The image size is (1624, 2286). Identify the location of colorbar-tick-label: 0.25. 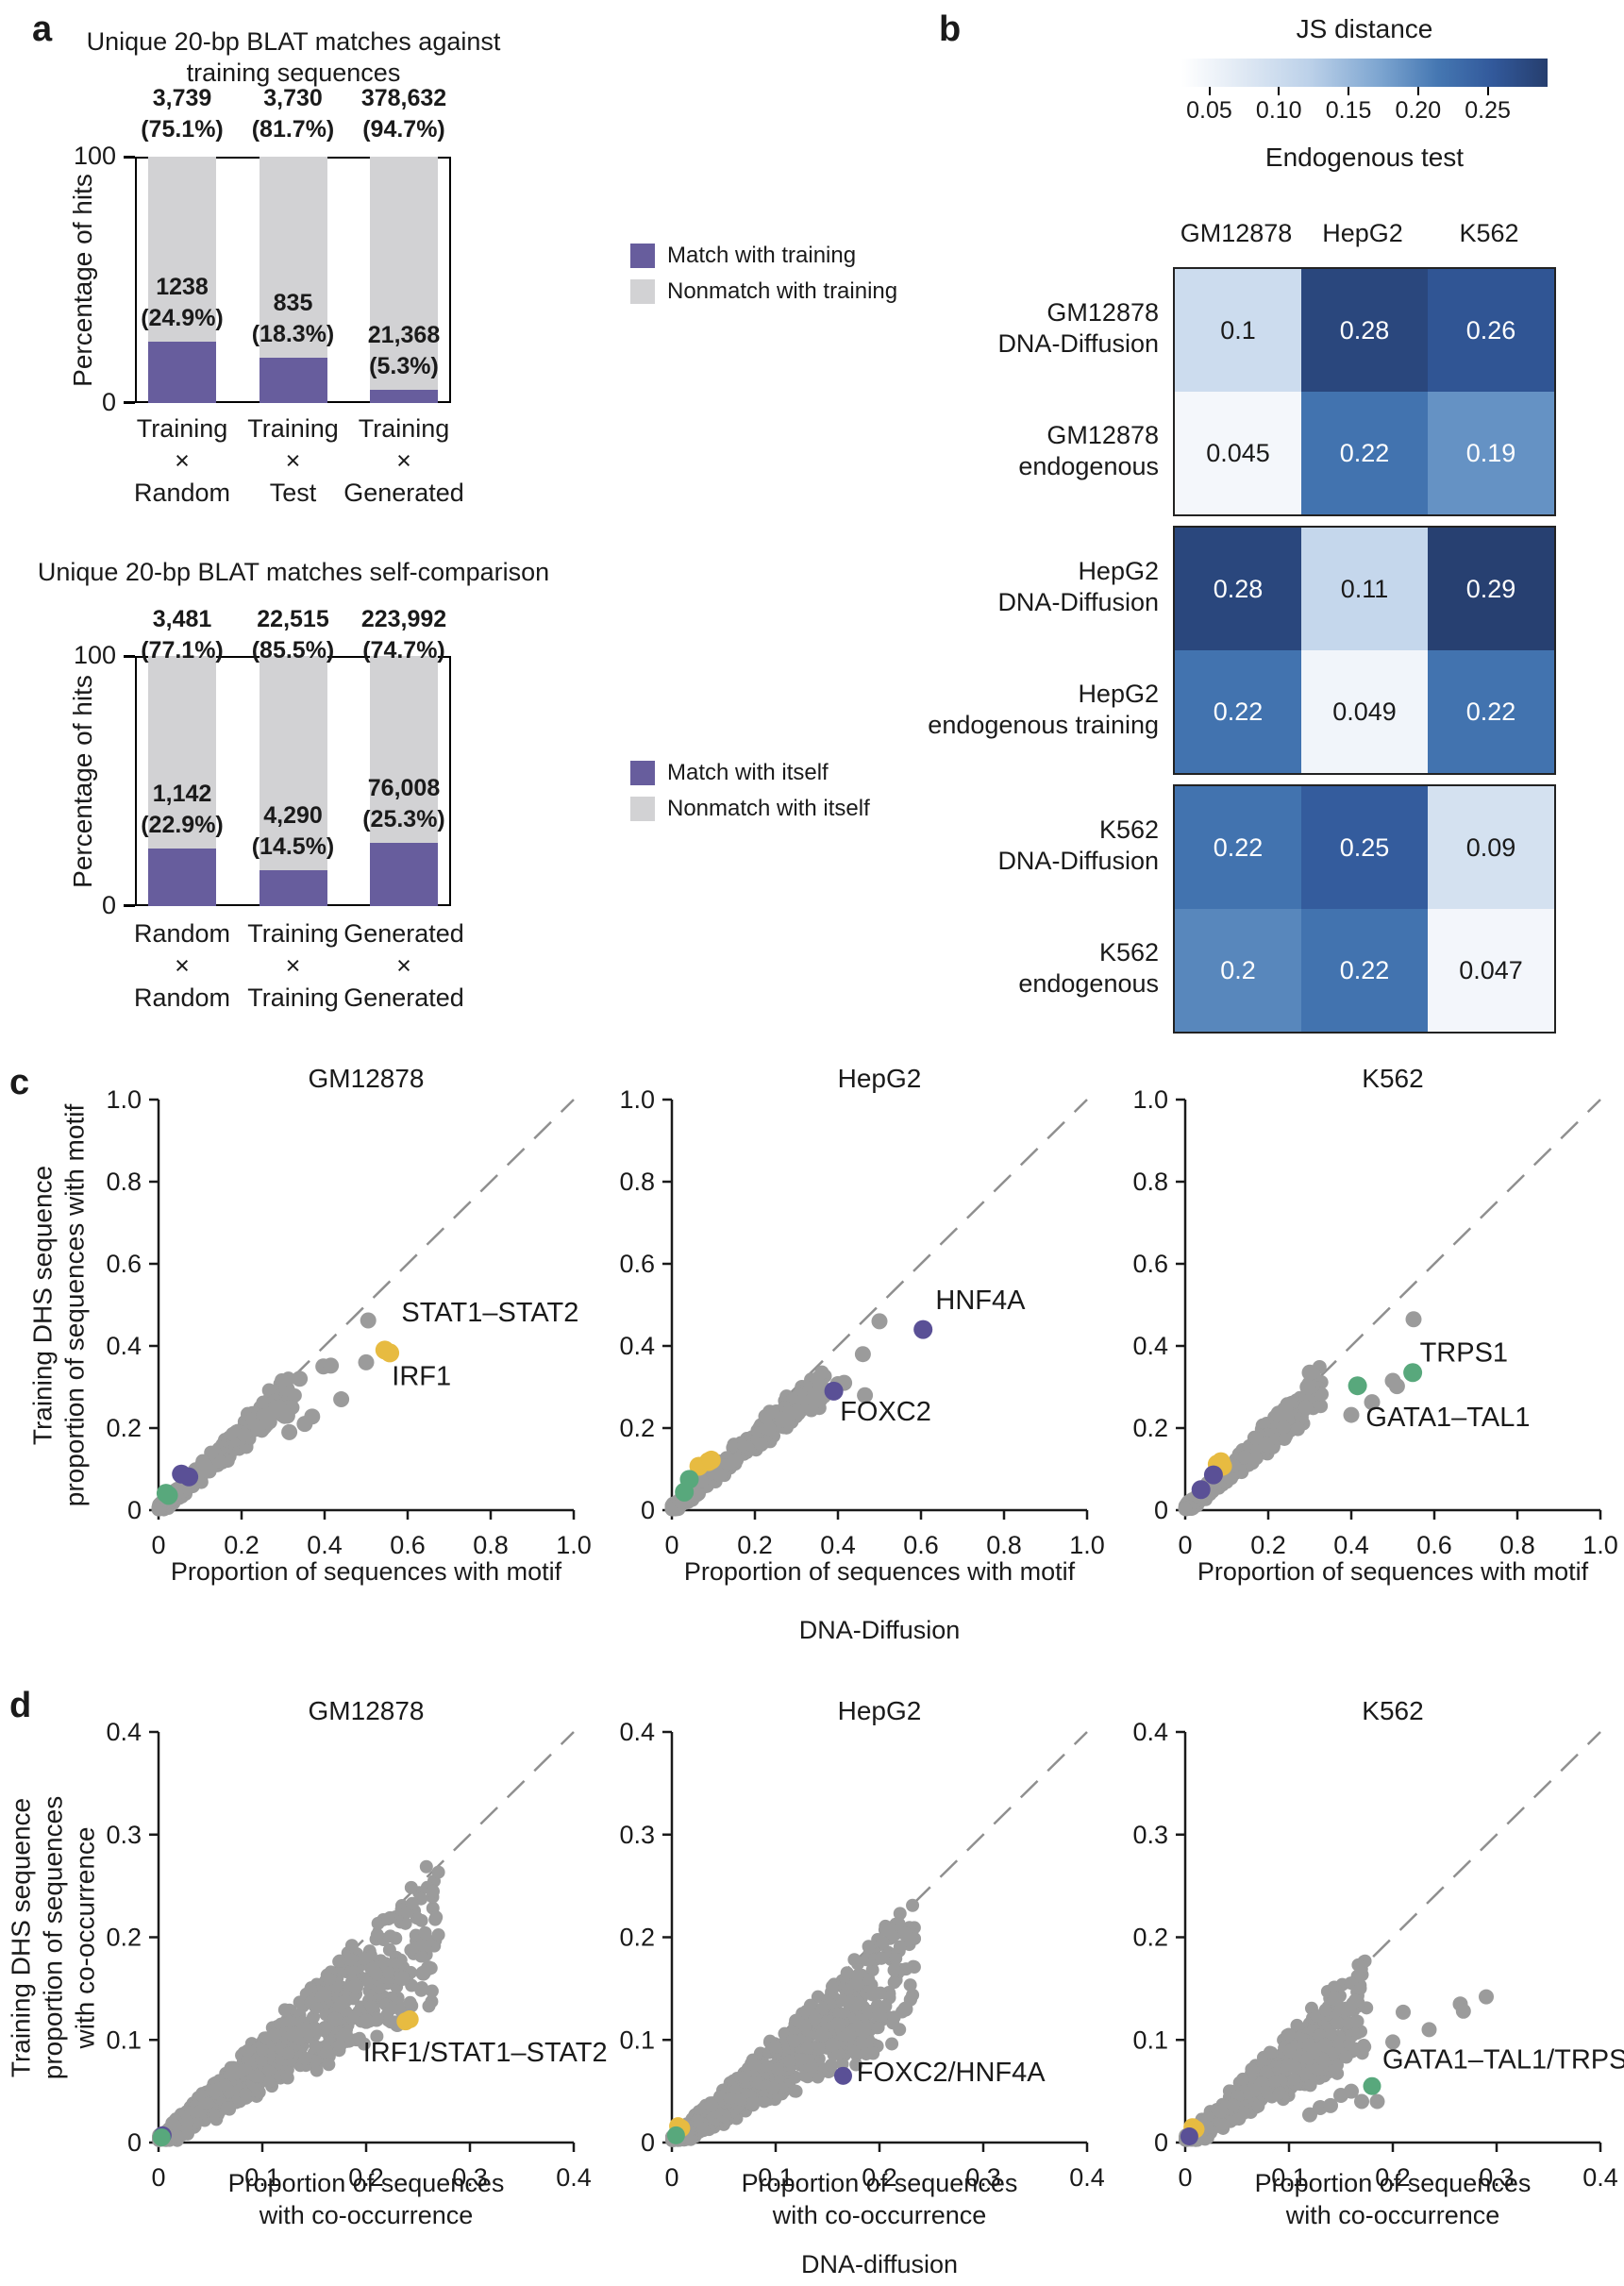
(1488, 110).